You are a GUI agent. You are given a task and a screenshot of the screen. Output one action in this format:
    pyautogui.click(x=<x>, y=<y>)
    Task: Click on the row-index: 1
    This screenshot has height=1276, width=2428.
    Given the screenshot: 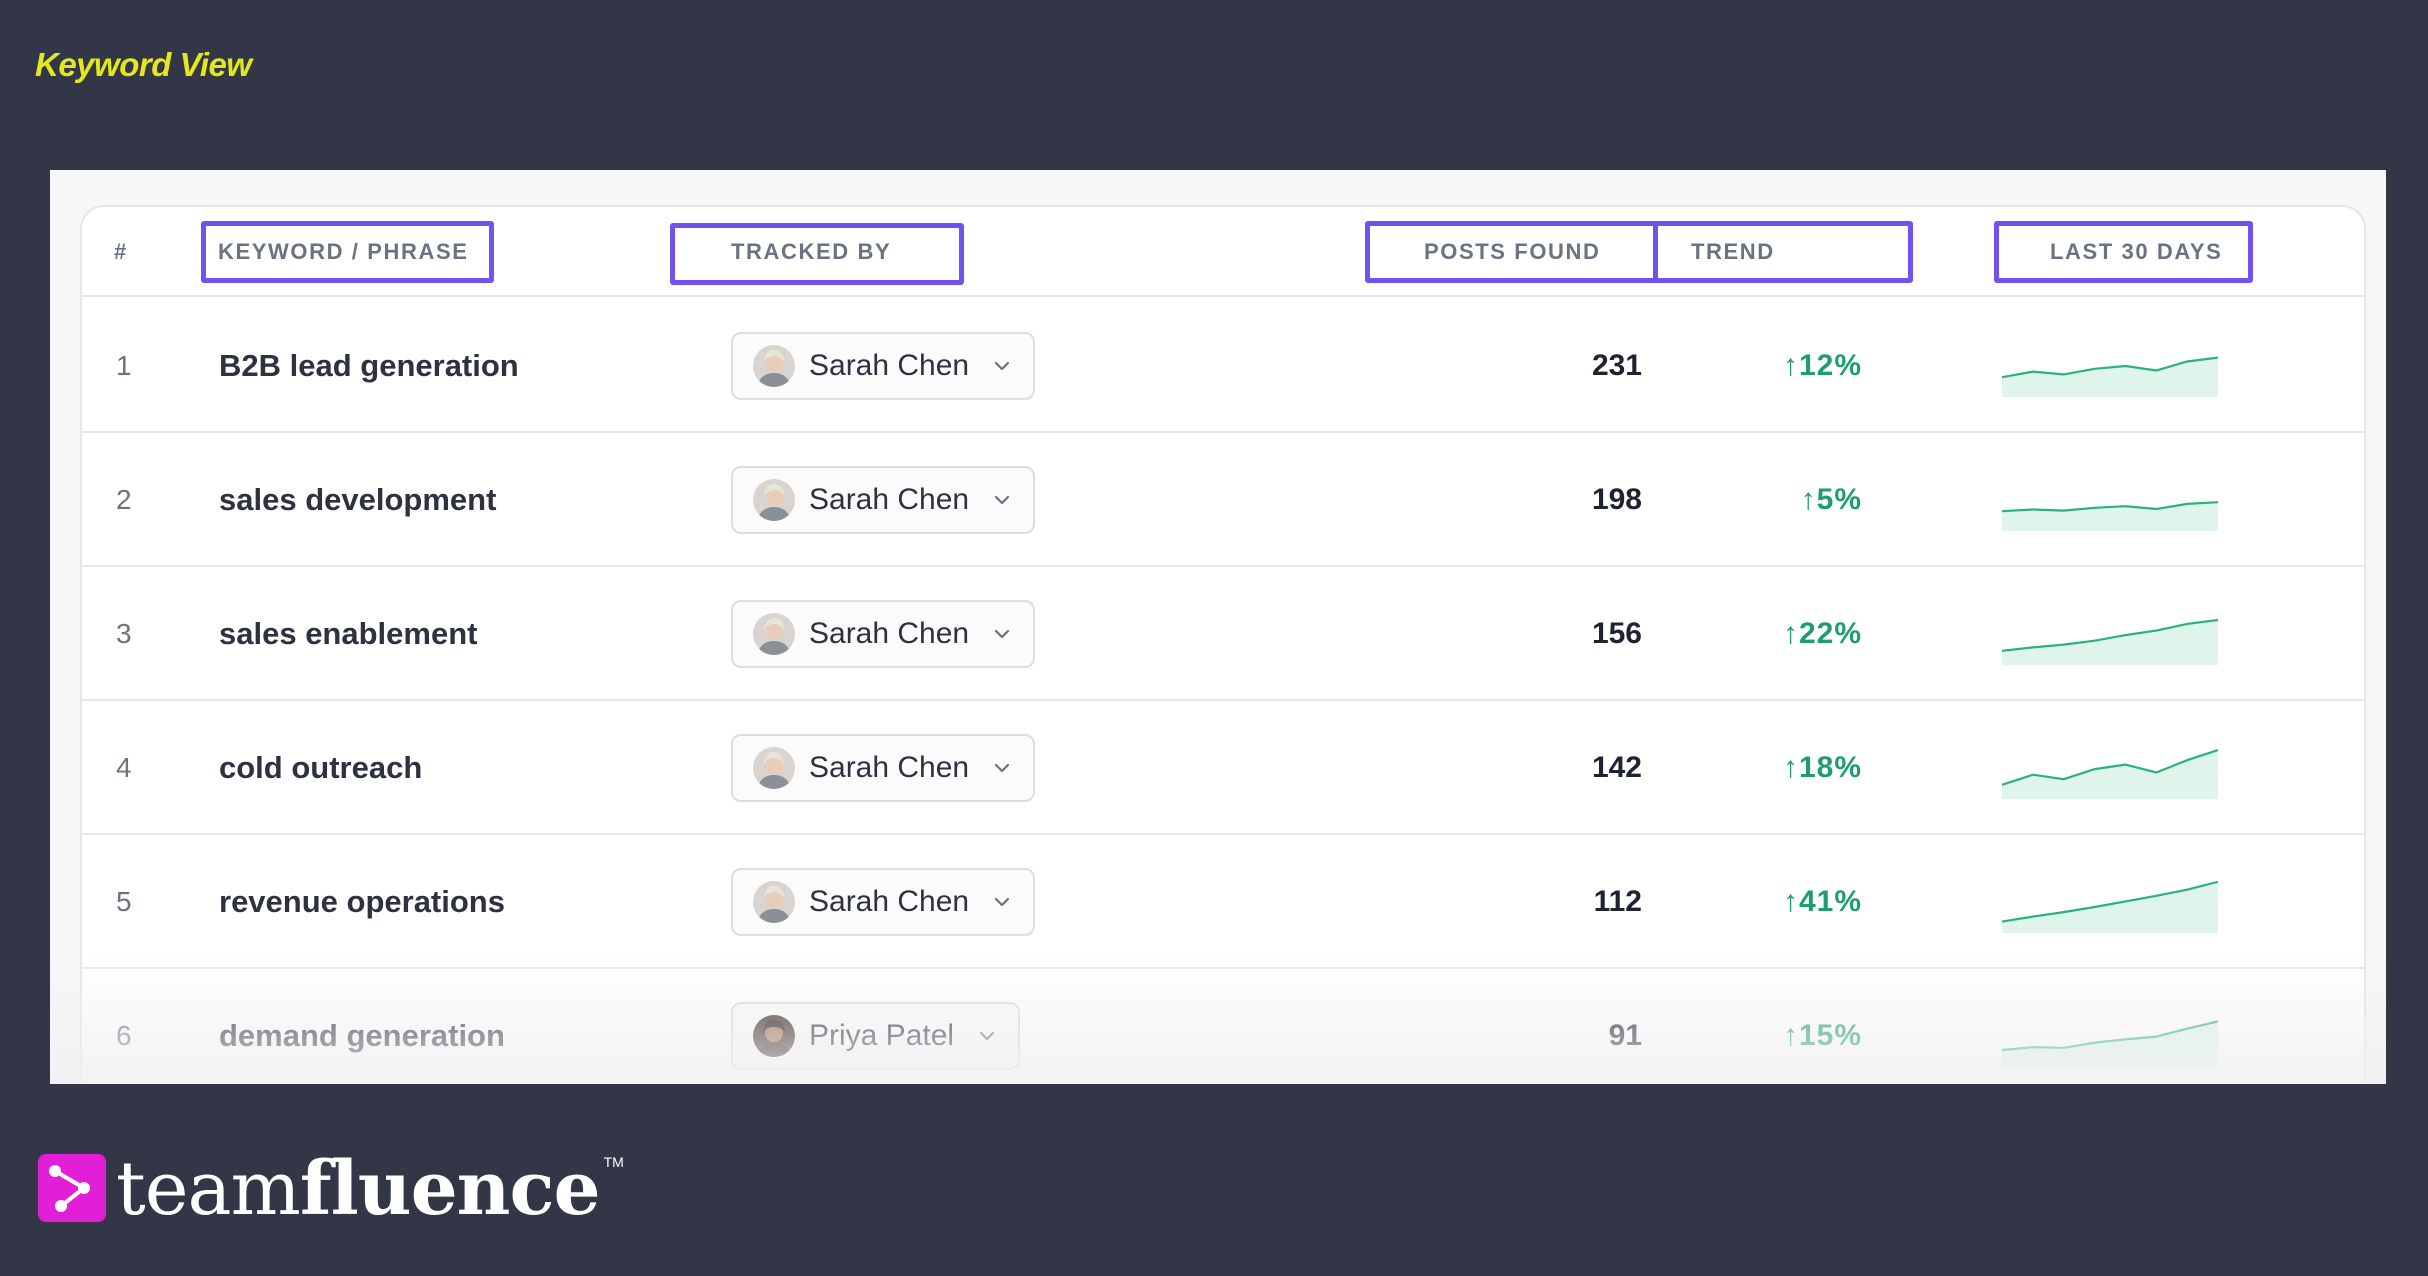 What is the action you would take?
    pyautogui.click(x=124, y=365)
    